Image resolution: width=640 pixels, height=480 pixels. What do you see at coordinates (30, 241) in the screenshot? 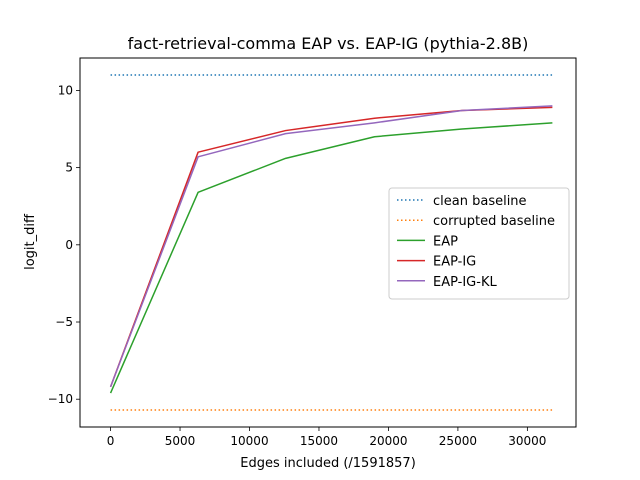
I see `y-axis-label: logit_diff` at bounding box center [30, 241].